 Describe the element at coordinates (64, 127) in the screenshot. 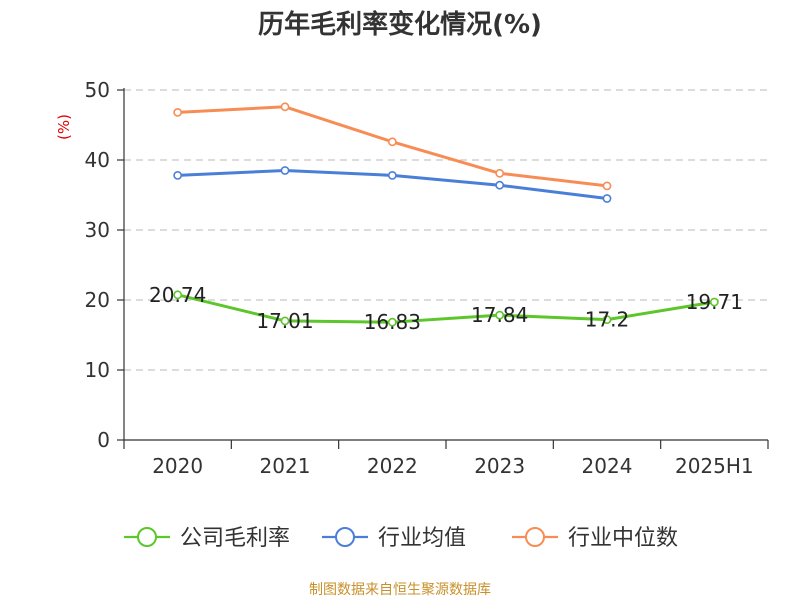

I see `y-axis-label: (%)` at that location.